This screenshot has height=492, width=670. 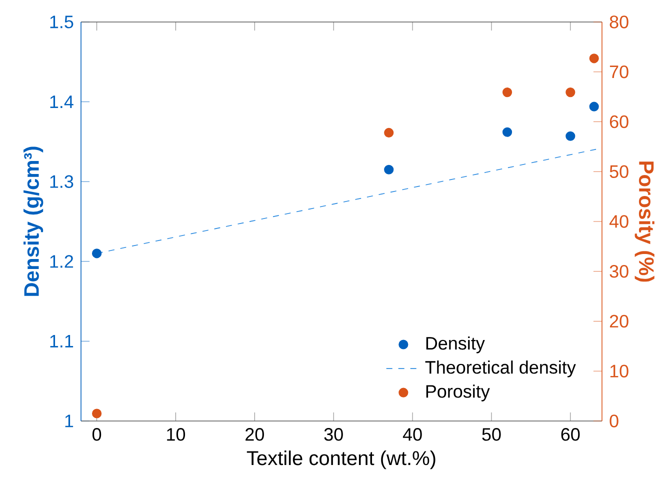 I want to click on x-axis-title: Textile content (wt.%), so click(x=341, y=460).